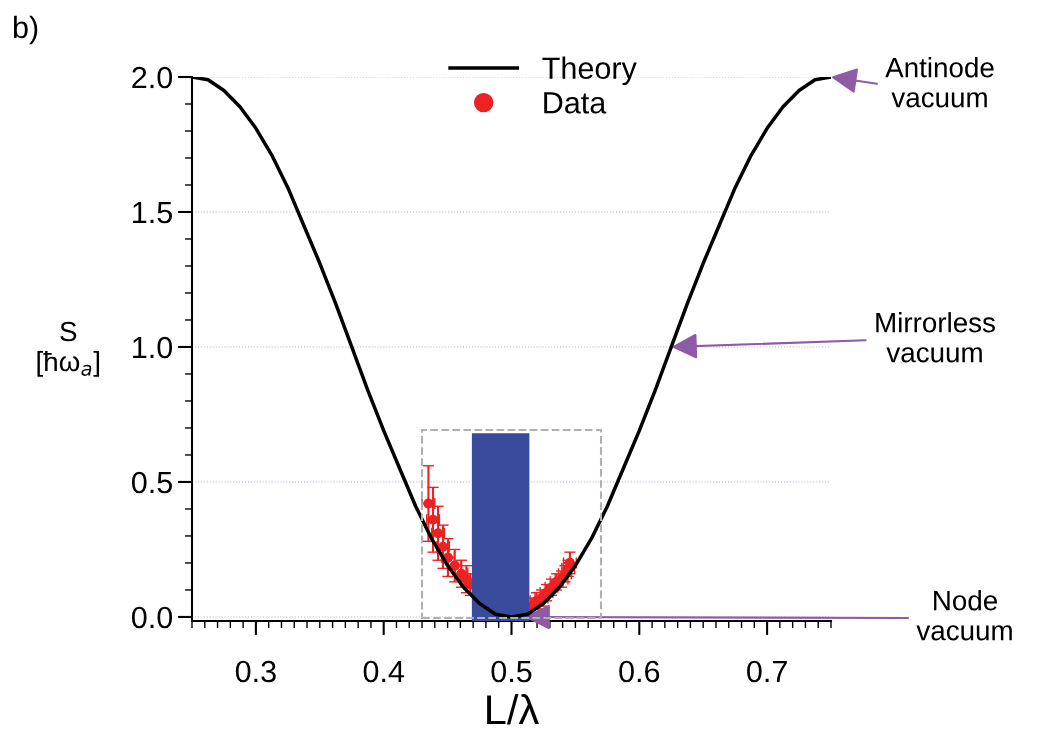 Image resolution: width=1037 pixels, height=738 pixels. What do you see at coordinates (575, 103) in the screenshot?
I see `legend-label: Data` at bounding box center [575, 103].